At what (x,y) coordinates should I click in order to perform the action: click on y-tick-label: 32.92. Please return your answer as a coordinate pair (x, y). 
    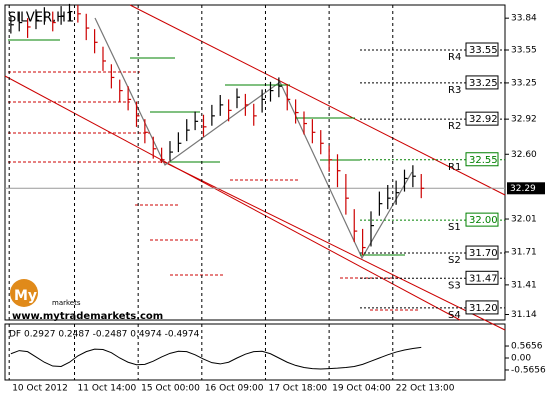
    Looking at the image, I should click on (524, 120).